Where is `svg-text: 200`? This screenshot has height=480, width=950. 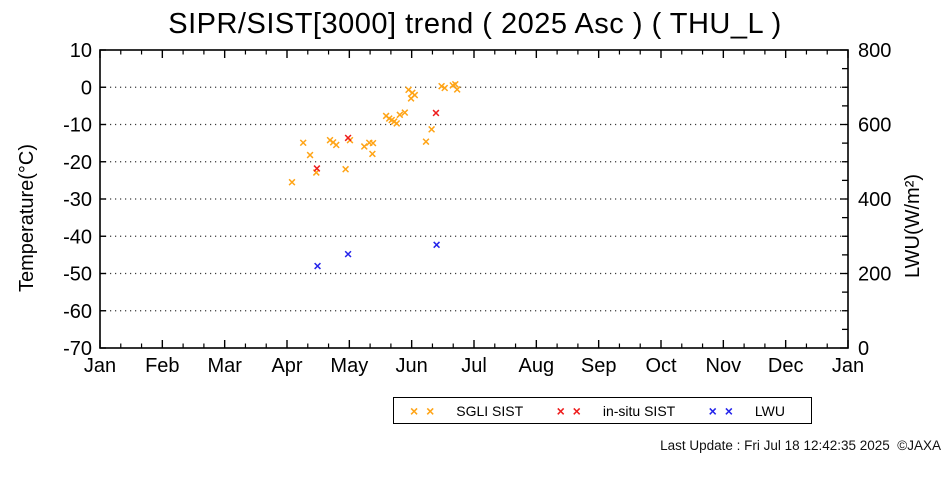 svg-text: 200 is located at coordinates (874, 275).